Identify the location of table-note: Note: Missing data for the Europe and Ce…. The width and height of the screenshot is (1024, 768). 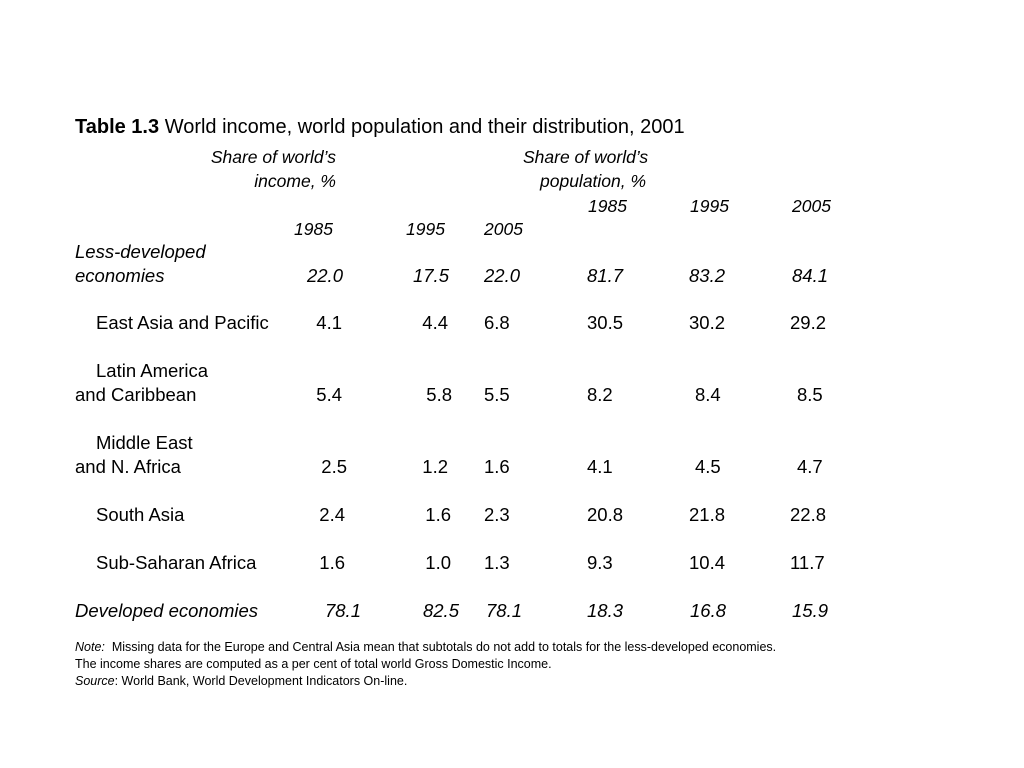
(425, 647).